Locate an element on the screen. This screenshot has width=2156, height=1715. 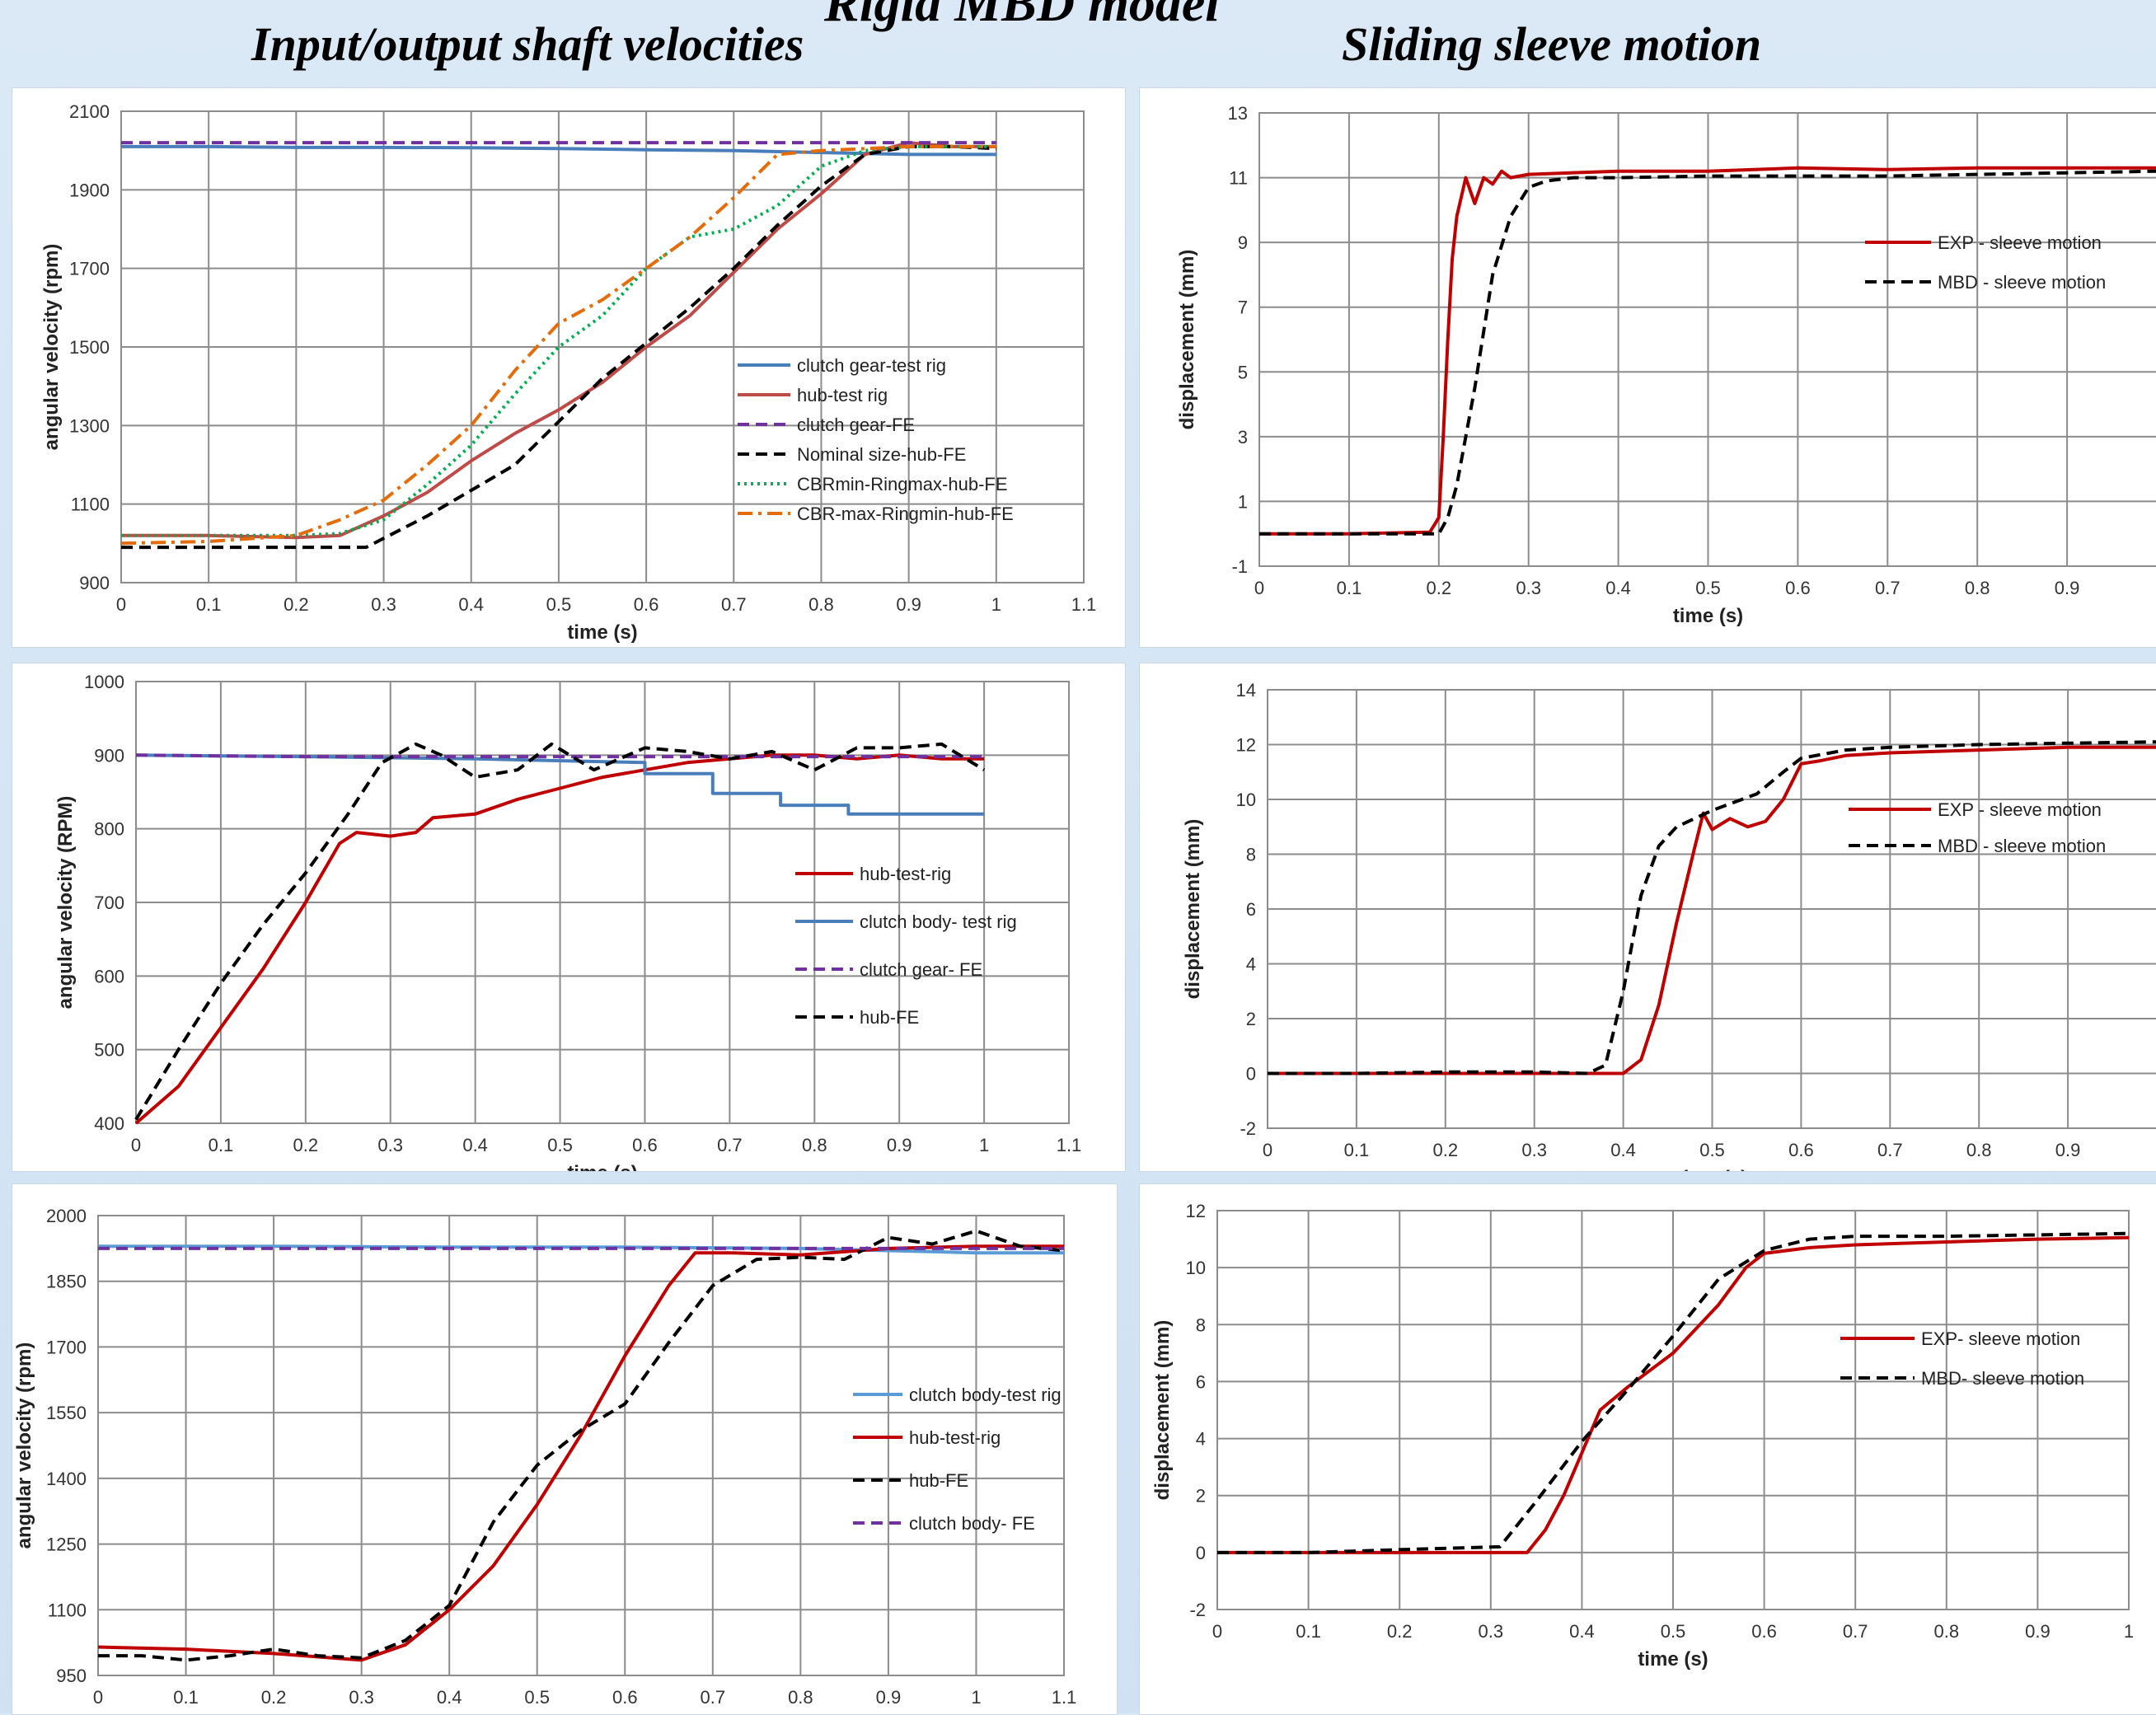
y-tick-label: 600 is located at coordinates (109, 976).